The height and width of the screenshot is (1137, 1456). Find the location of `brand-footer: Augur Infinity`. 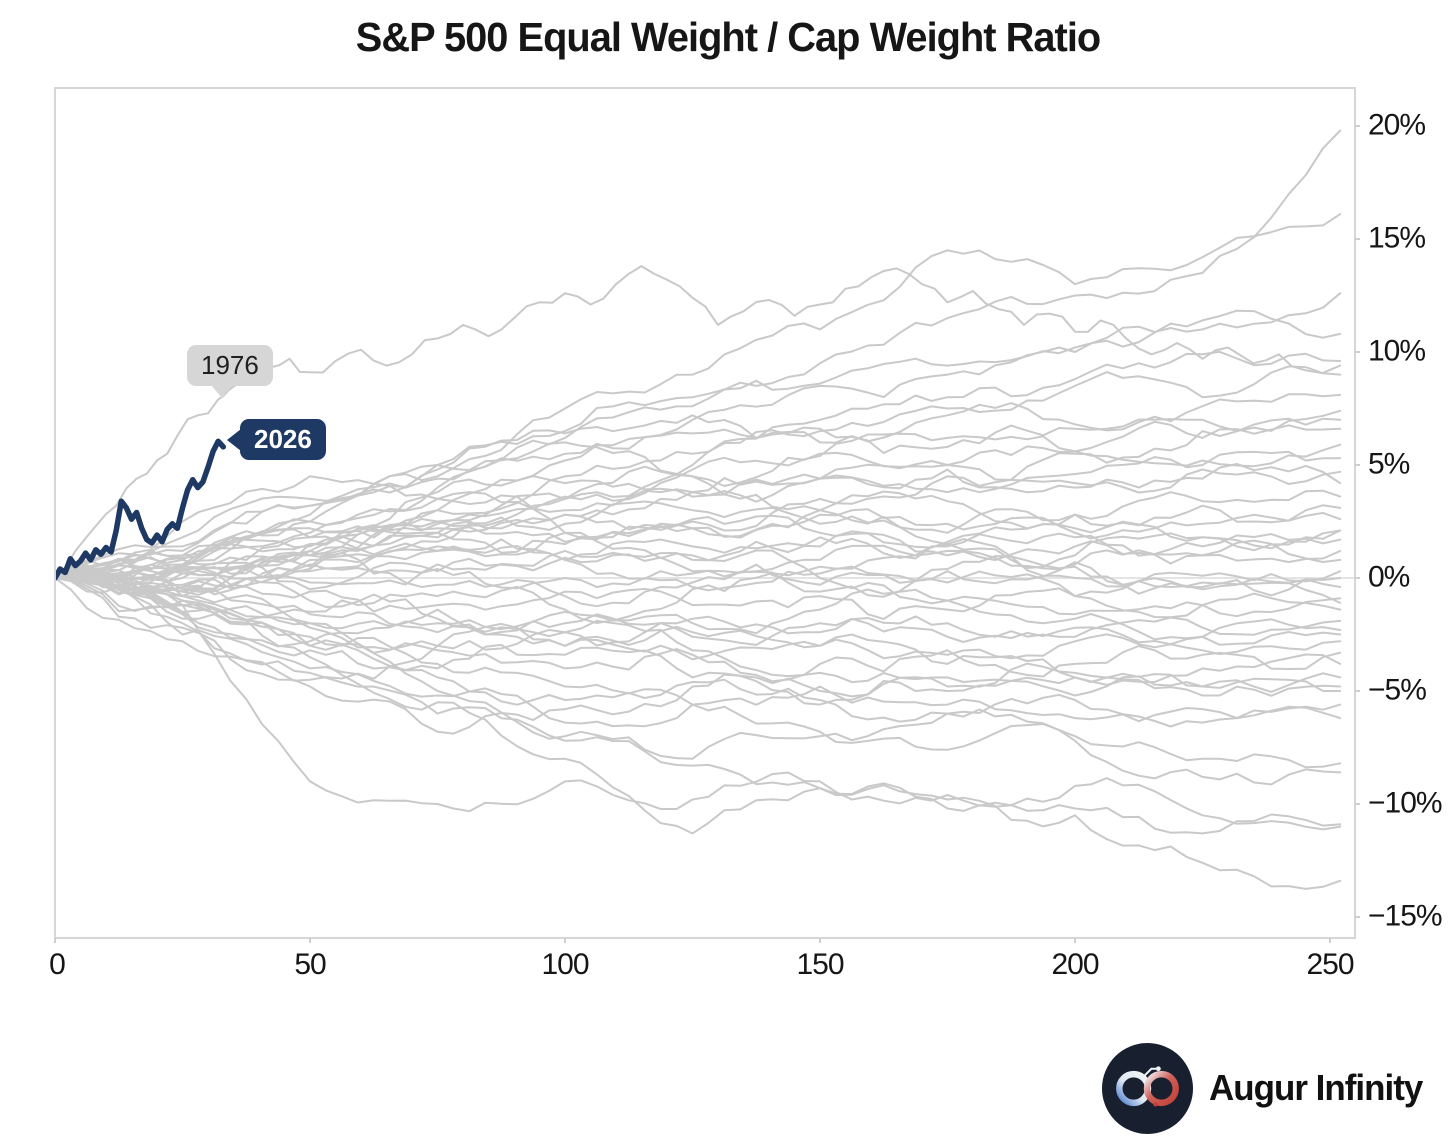

brand-footer: Augur Infinity is located at coordinates (1264, 1088).